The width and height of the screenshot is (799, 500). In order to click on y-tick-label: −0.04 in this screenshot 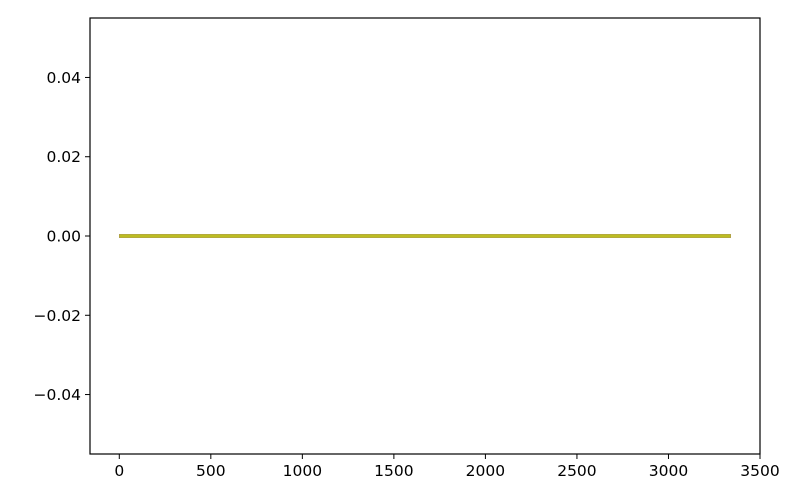, I will do `click(58, 395)`.